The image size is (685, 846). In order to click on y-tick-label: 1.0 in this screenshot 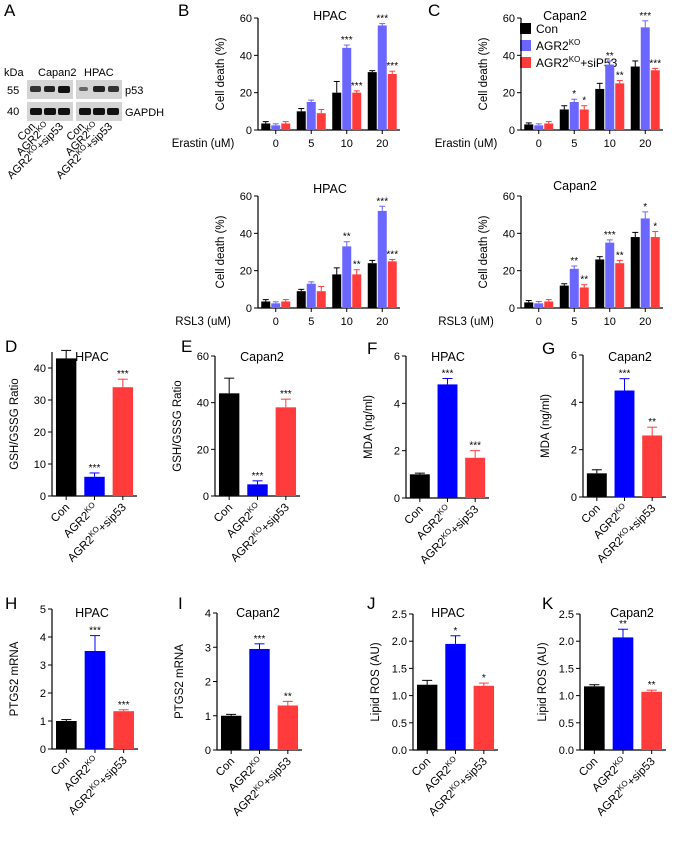, I will do `click(566, 697)`.